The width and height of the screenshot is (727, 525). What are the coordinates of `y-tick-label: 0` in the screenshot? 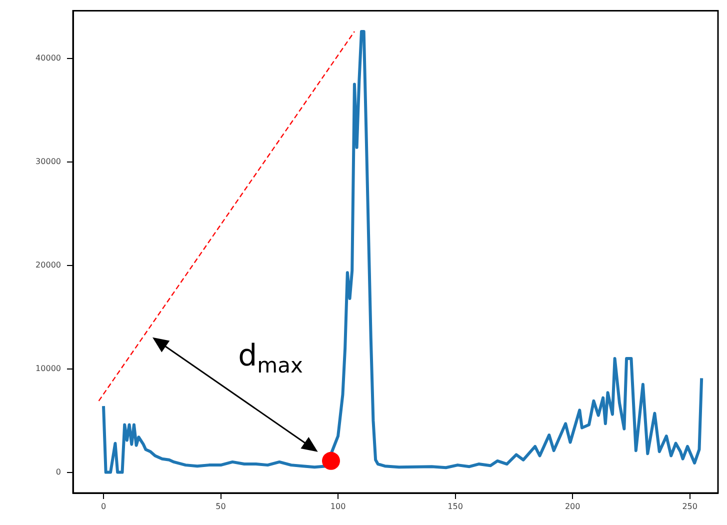 It's located at (58, 471).